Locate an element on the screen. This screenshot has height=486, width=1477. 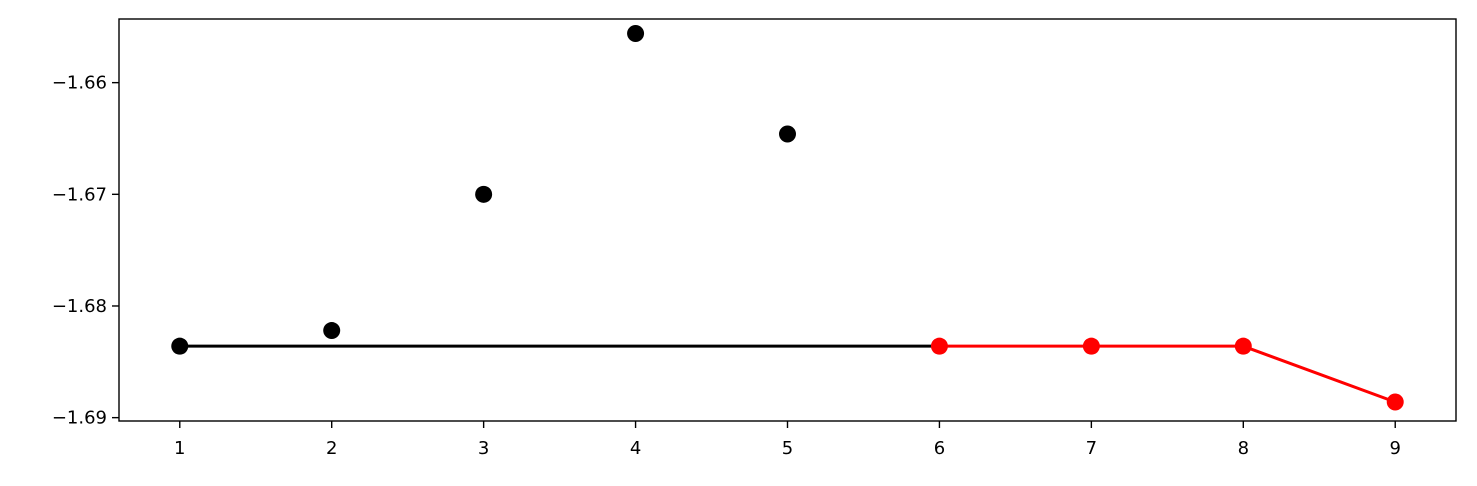
y-tick-label: −1.68 is located at coordinates (79, 306).